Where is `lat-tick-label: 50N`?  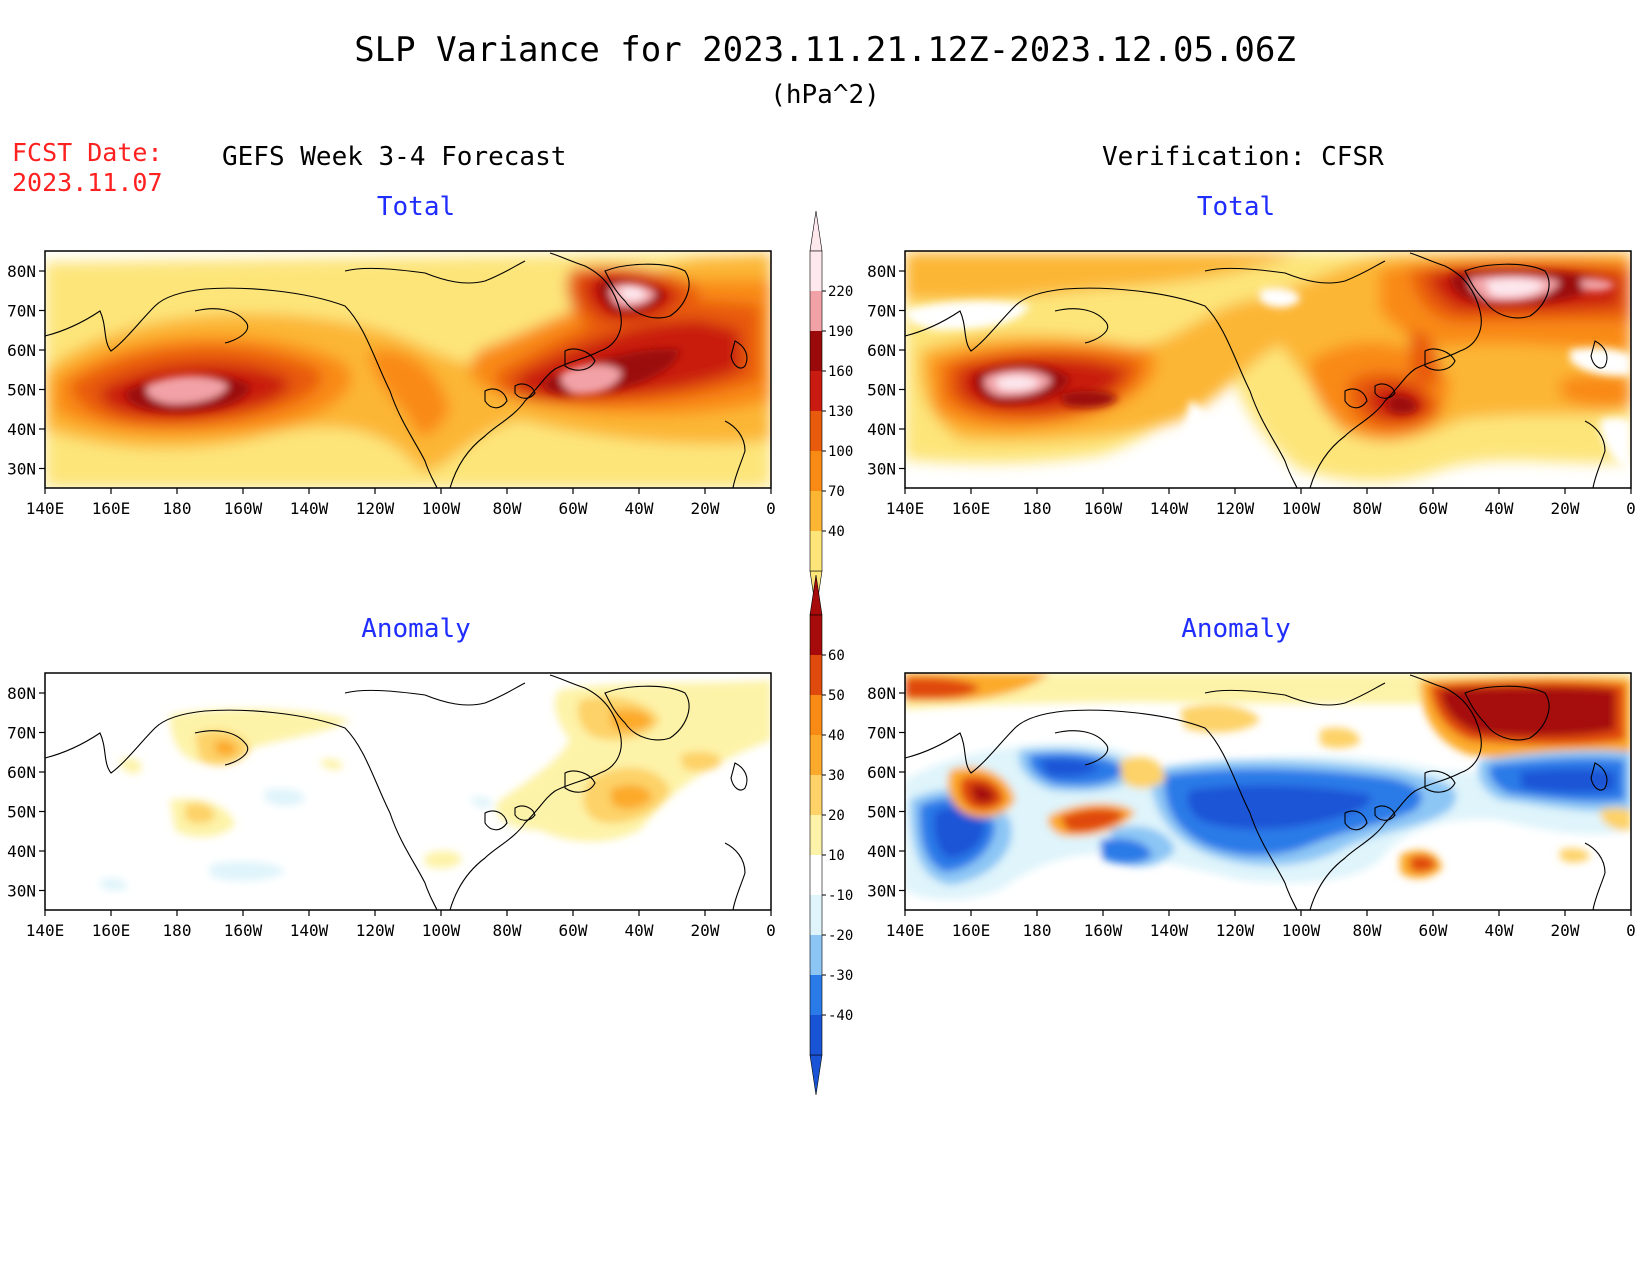
lat-tick-label: 50N is located at coordinates (21, 812).